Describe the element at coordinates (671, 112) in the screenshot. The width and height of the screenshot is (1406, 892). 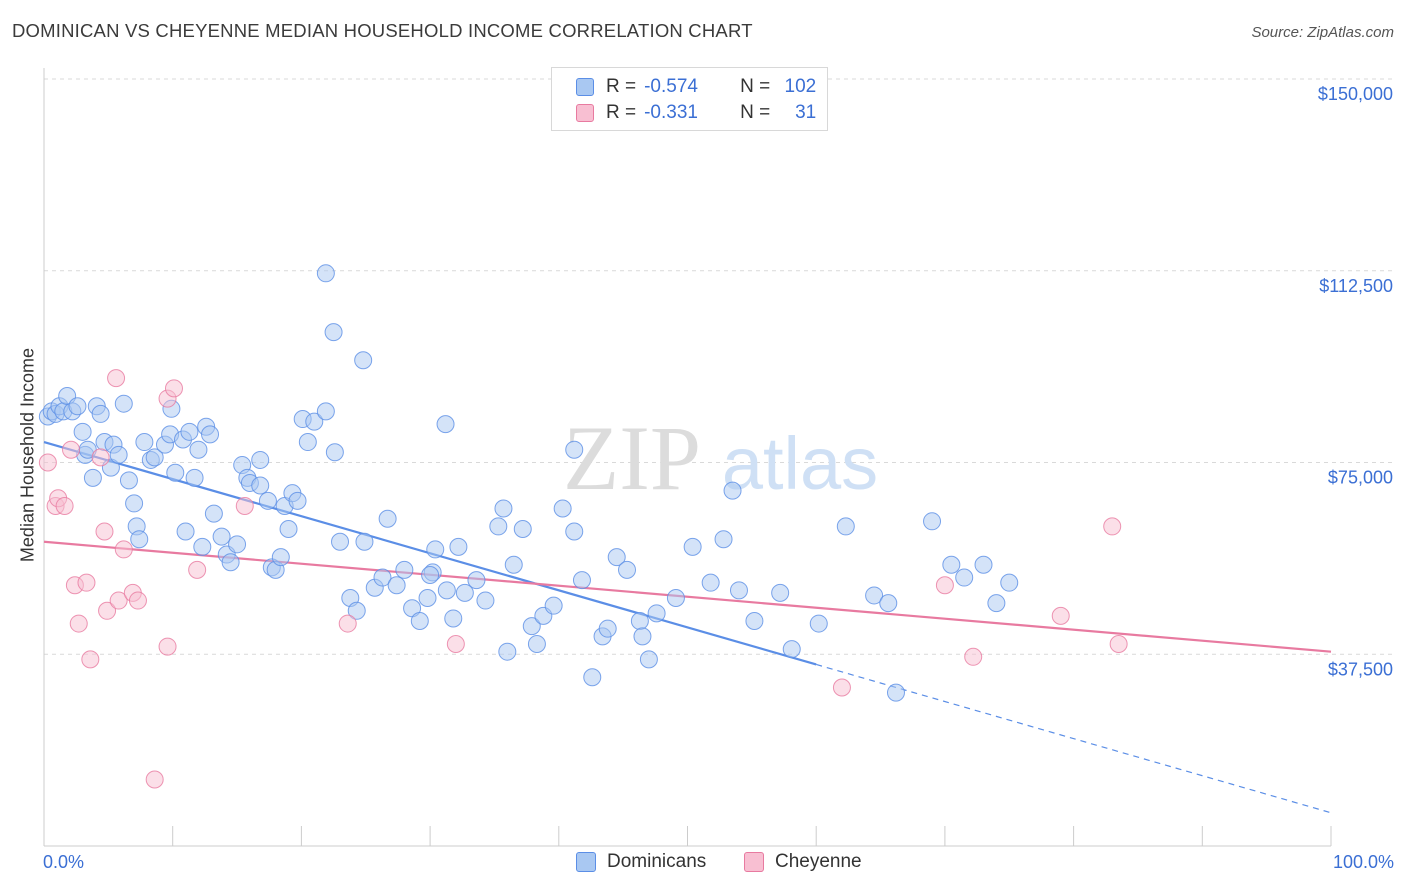
I see `legend-r-value: -0.331` at that location.